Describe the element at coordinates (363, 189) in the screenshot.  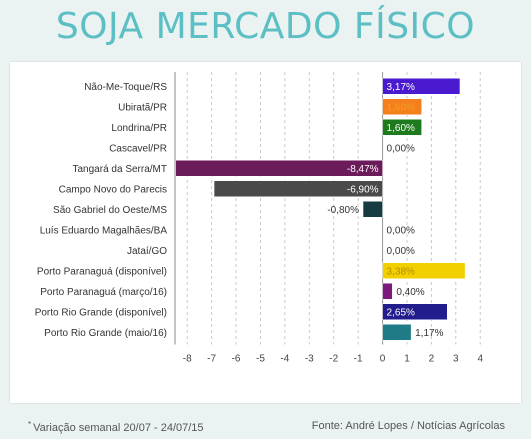
I see `data-label: -6,90%` at that location.